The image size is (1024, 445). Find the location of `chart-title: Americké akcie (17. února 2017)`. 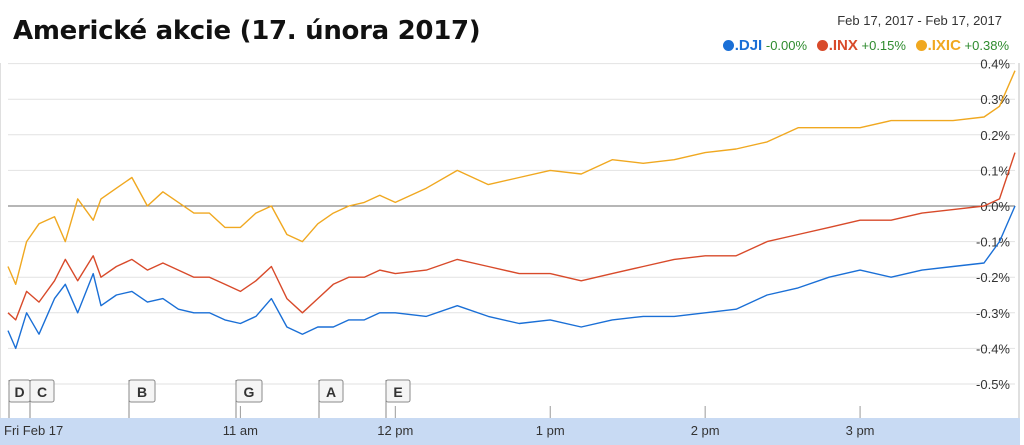

chart-title: Americké akcie (17. února 2017) is located at coordinates (247, 31).